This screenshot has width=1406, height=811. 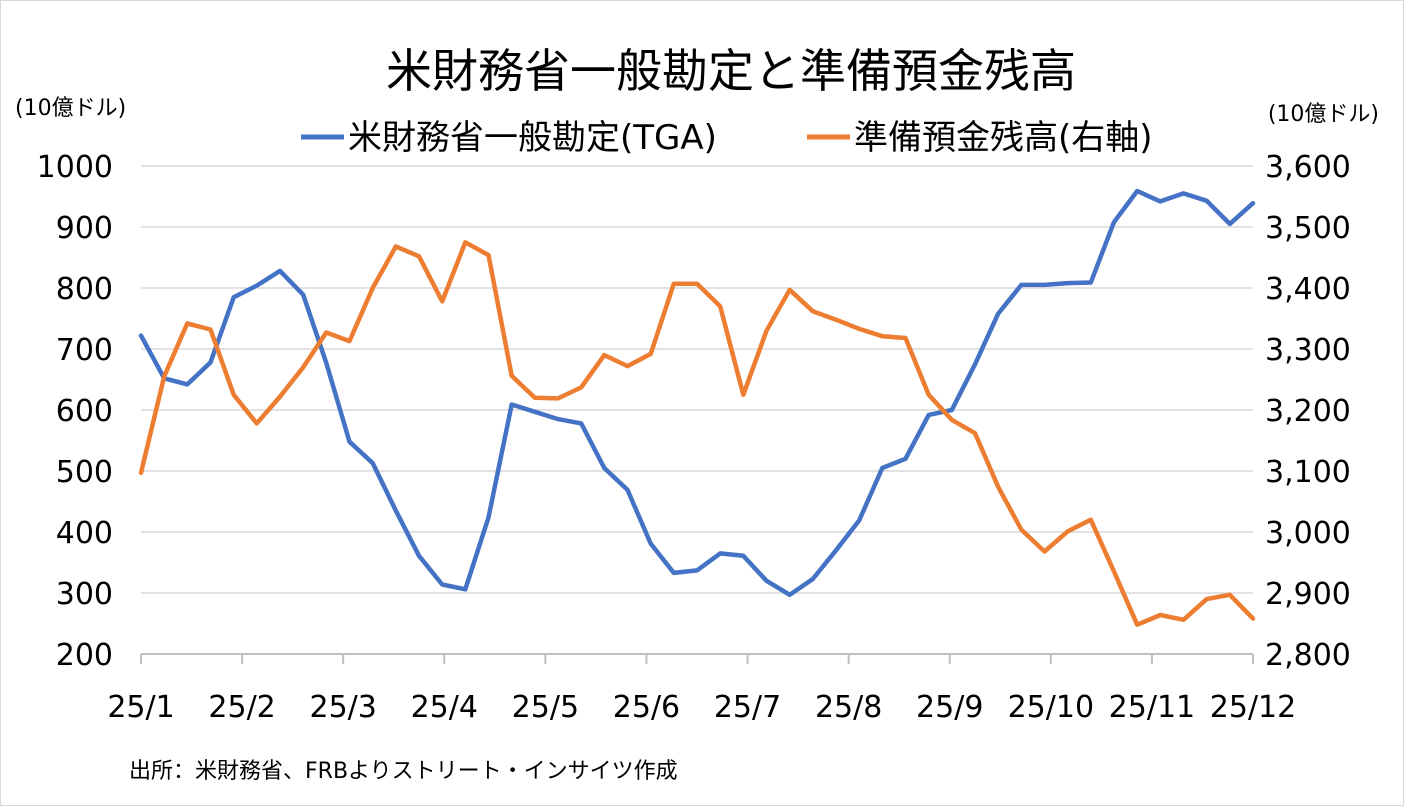 I want to click on right-tick-label: 3,500, so click(x=1308, y=228).